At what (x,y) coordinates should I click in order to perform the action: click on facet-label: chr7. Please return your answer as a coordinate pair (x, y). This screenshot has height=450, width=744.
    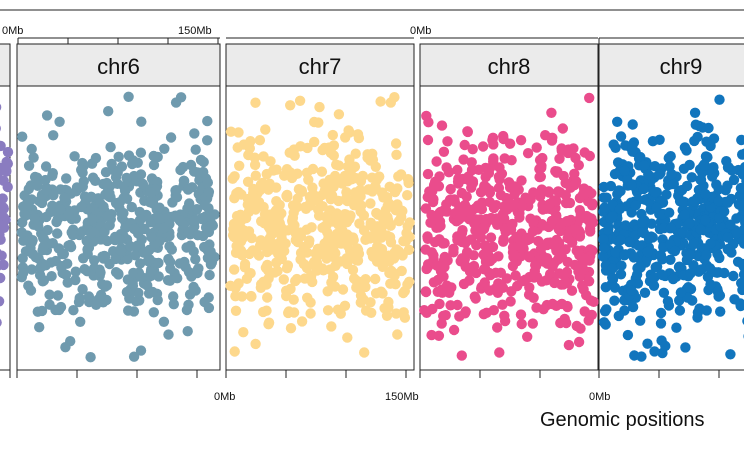
    Looking at the image, I should click on (320, 66).